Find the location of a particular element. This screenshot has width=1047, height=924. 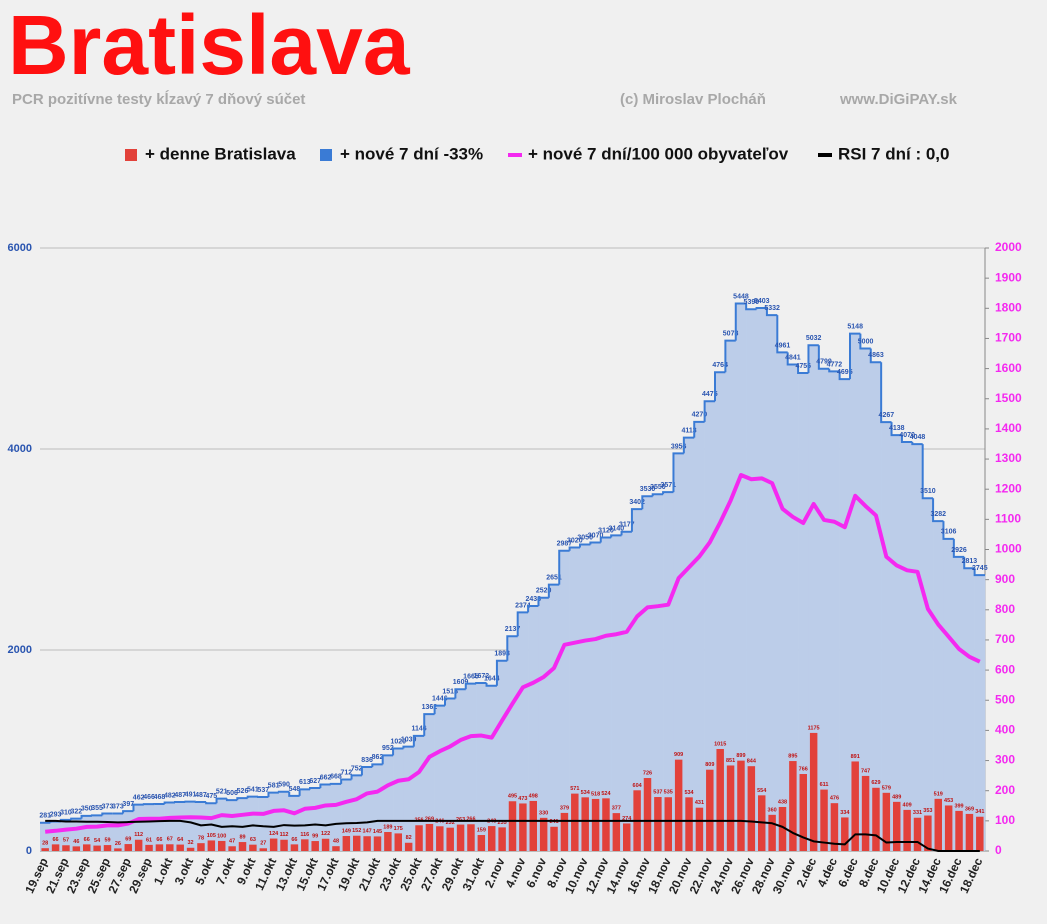

step-label: 397 is located at coordinates (128, 804).